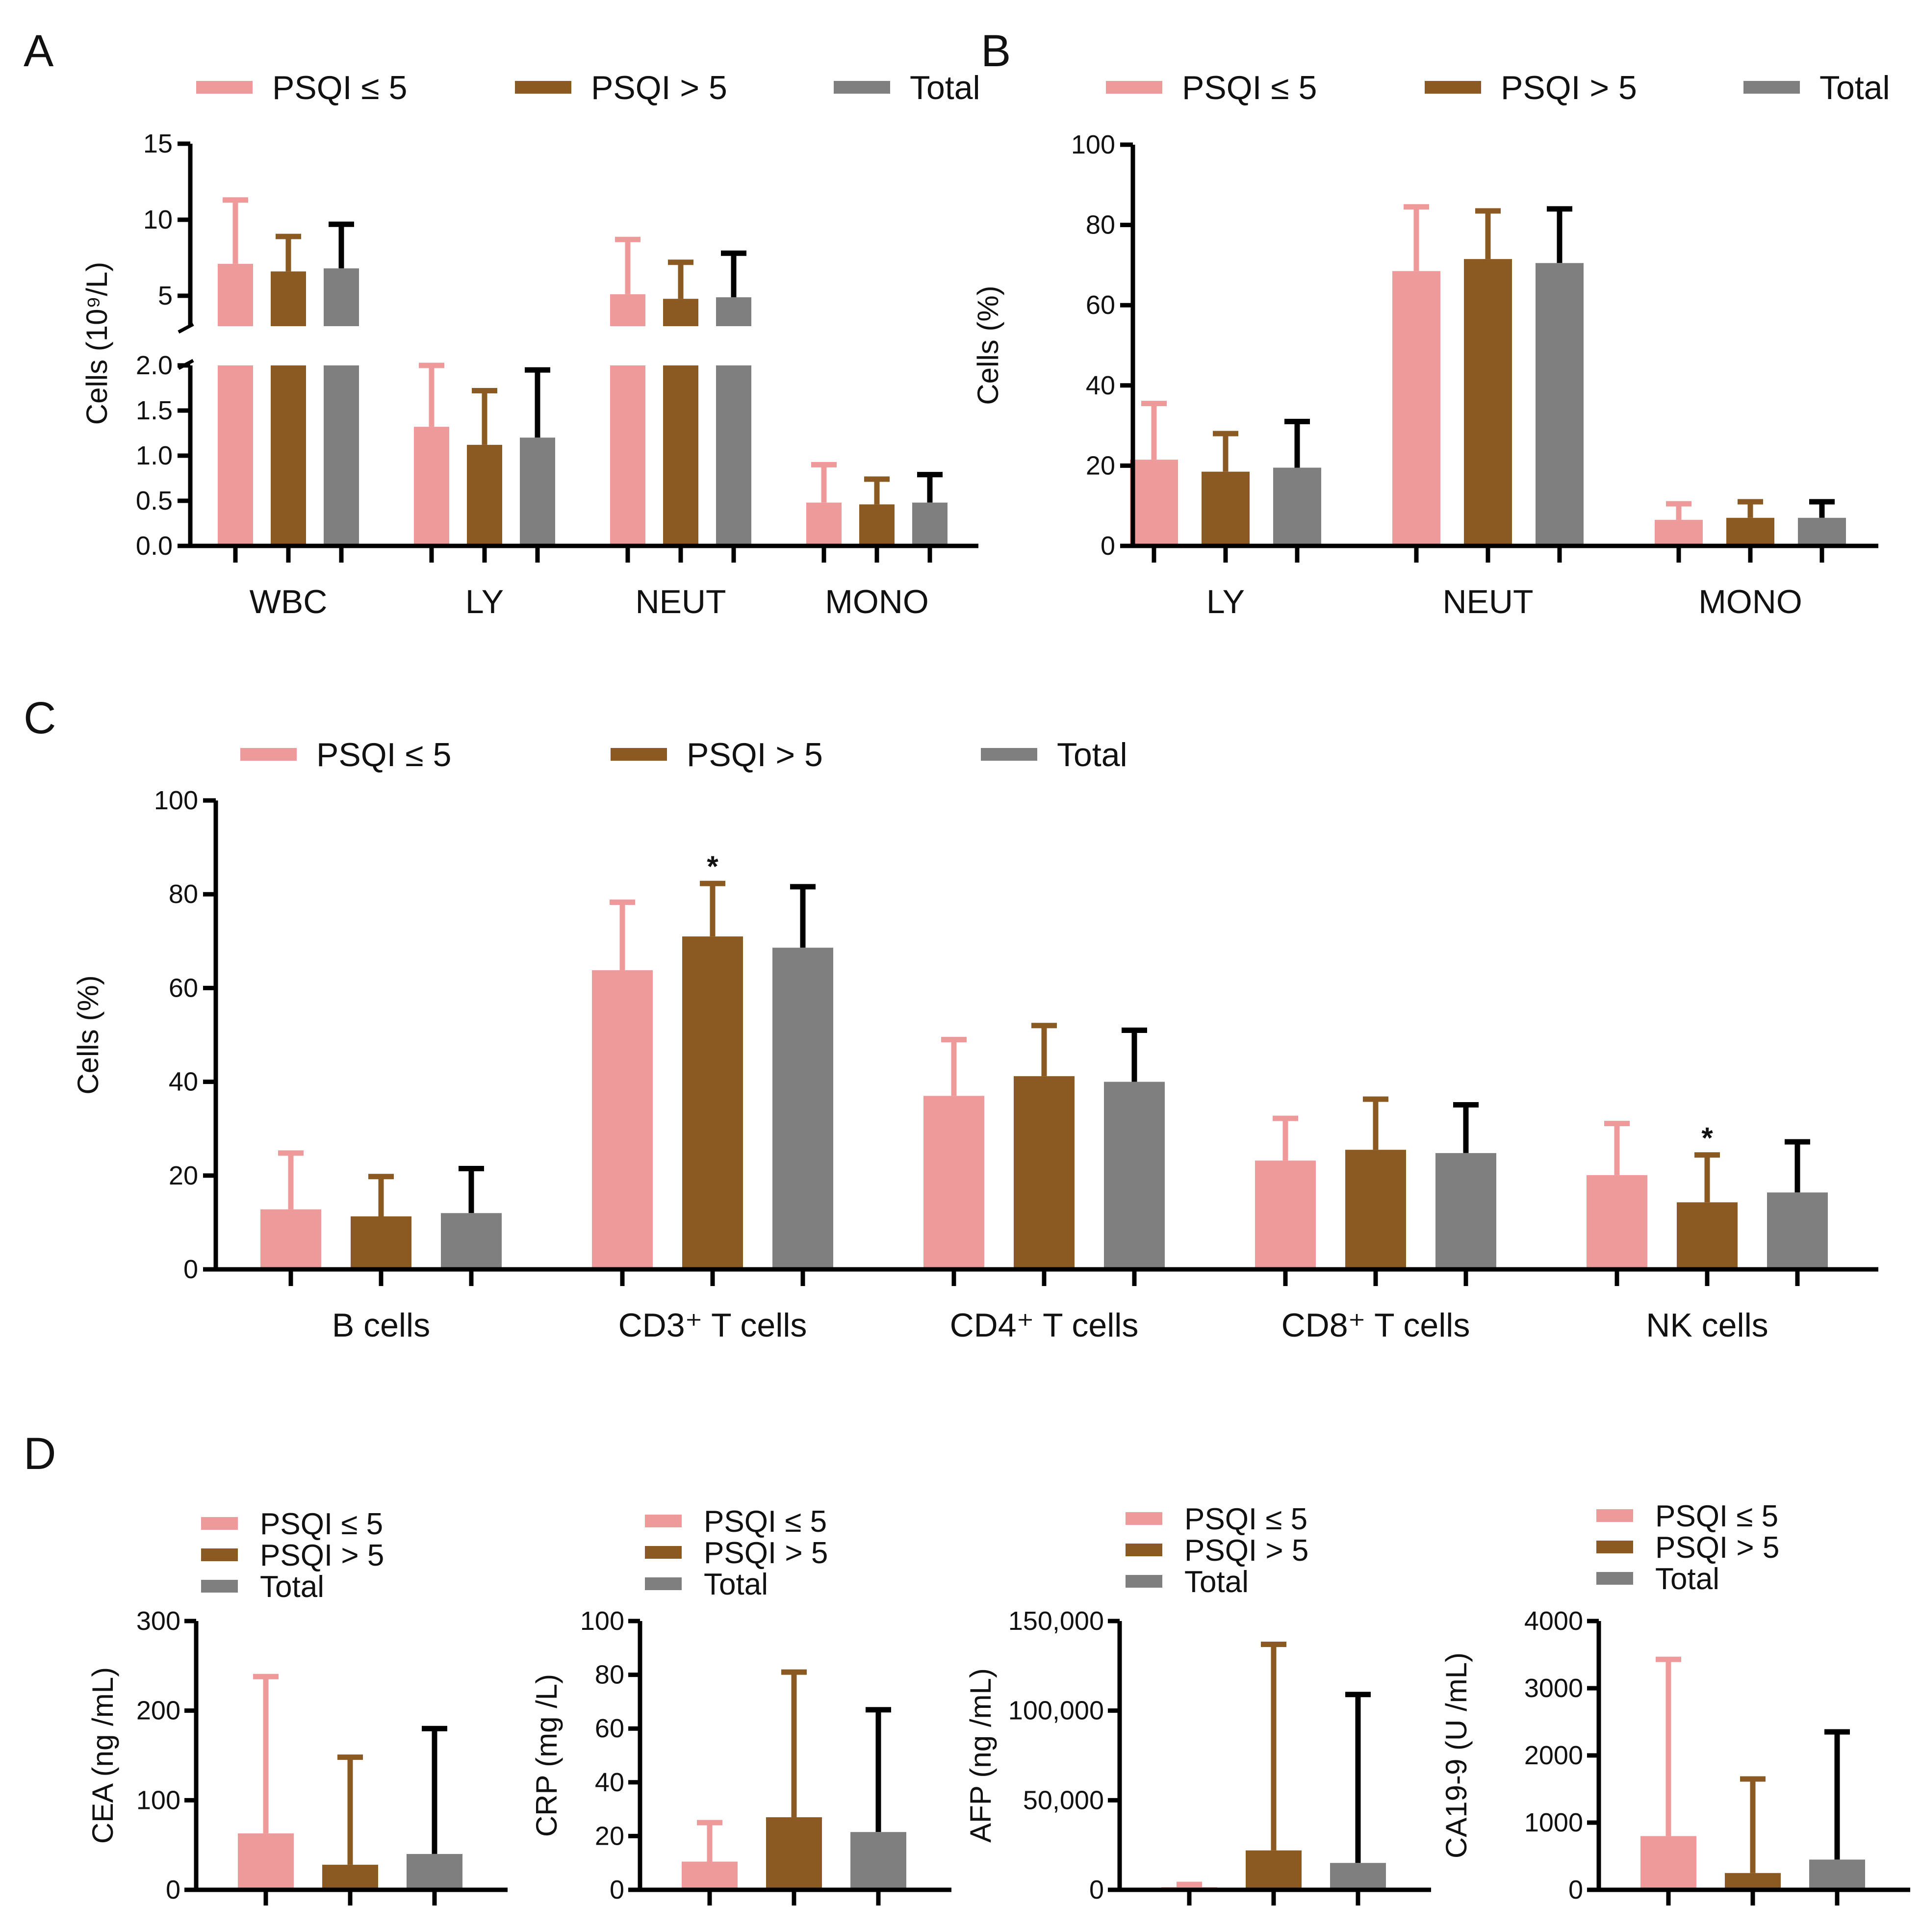 Image resolution: width=1921 pixels, height=1932 pixels. What do you see at coordinates (40, 1454) in the screenshot?
I see `panel-letter-d: D` at bounding box center [40, 1454].